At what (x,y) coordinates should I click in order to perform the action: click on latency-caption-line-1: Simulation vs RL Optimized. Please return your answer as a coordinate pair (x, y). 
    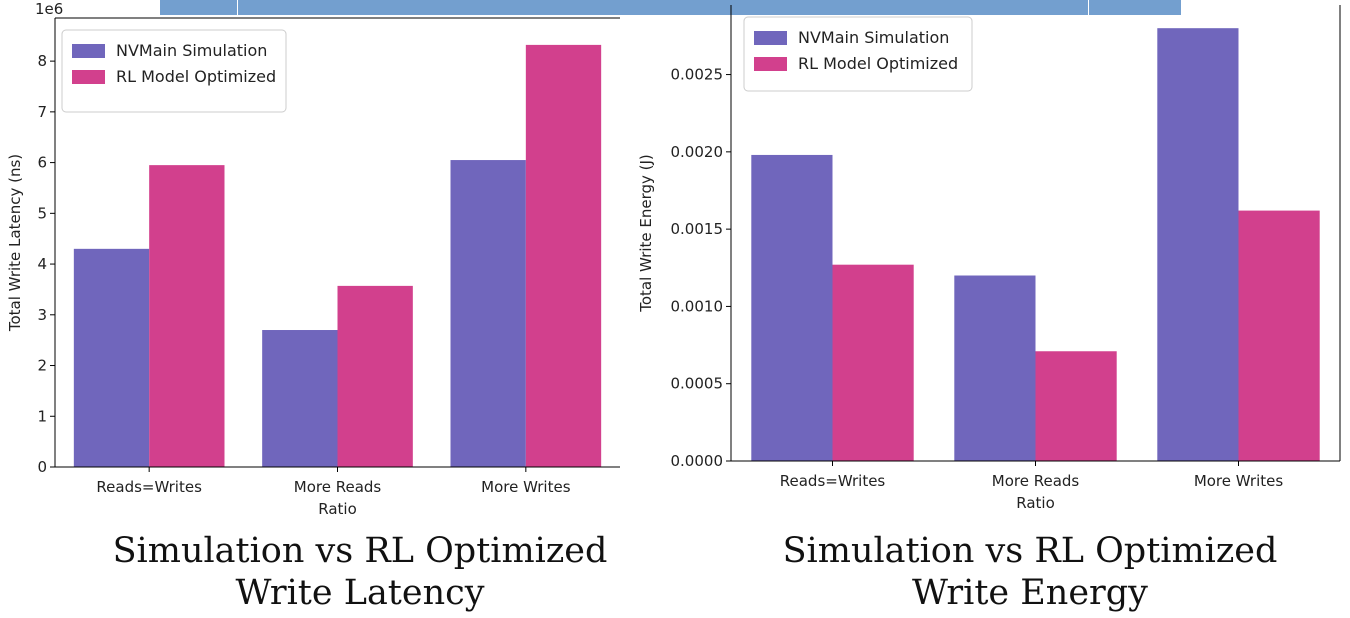
    Looking at the image, I should click on (360, 551).